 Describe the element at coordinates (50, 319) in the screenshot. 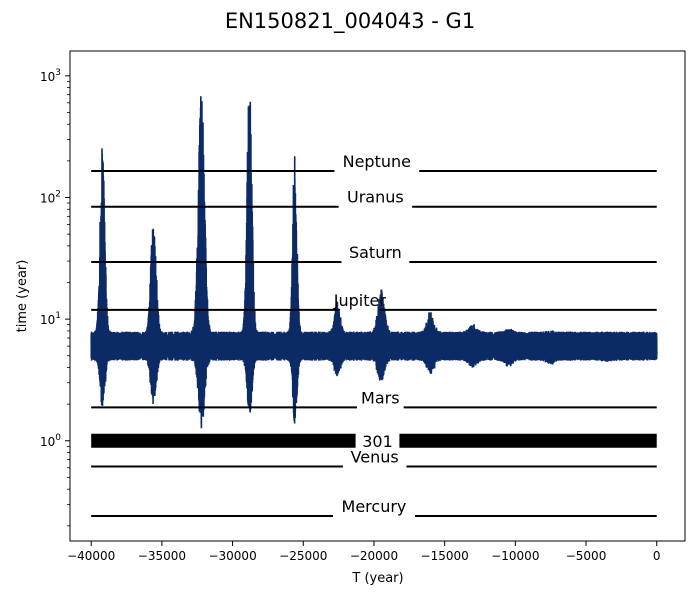

I see `y-tick-label: 10¹` at that location.